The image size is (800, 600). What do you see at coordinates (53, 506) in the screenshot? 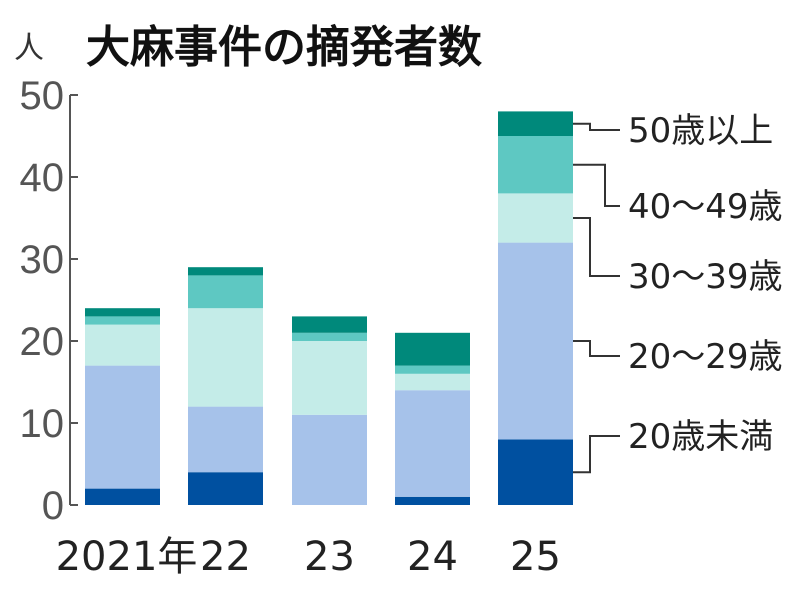
I see `y-tick-label: 0` at bounding box center [53, 506].